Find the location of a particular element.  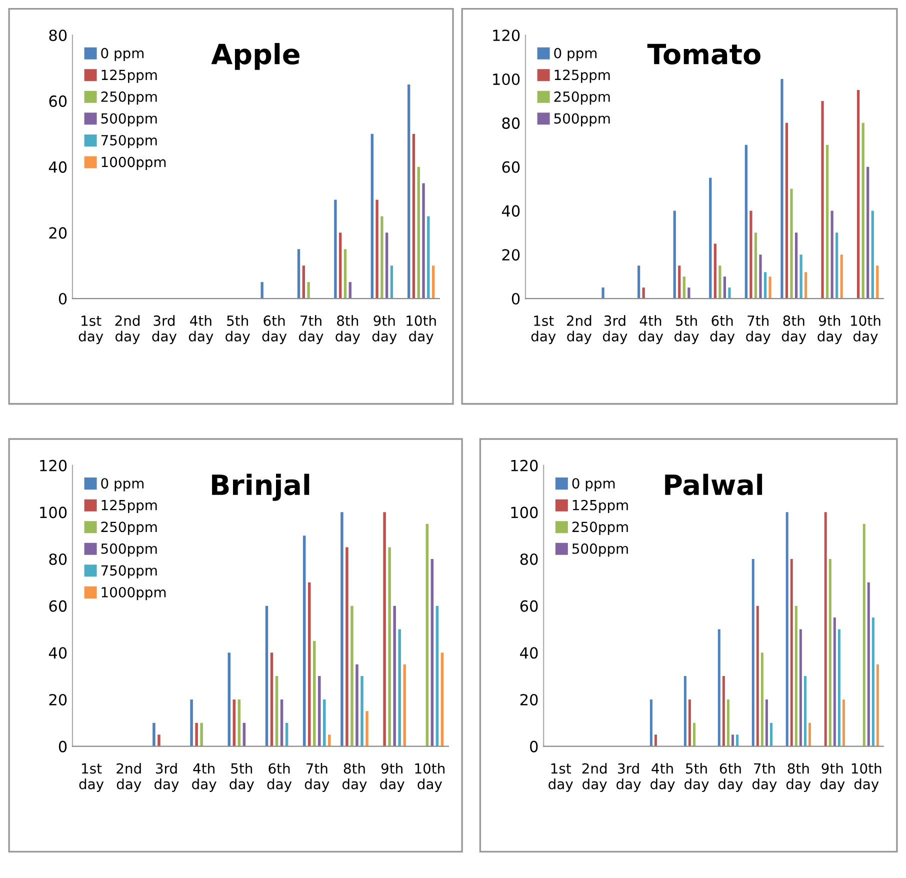

chart-title: Brinjal is located at coordinates (261, 487).